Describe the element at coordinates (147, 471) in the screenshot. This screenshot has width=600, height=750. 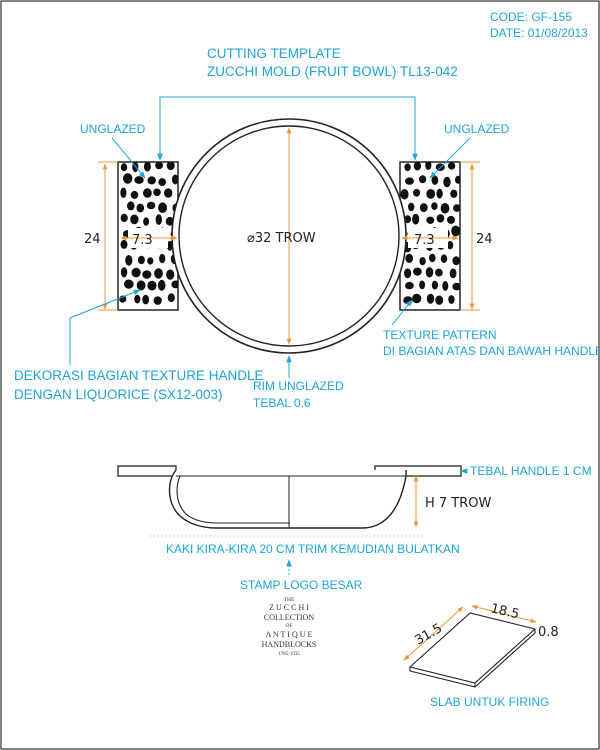
I see `side-handle-left` at that location.